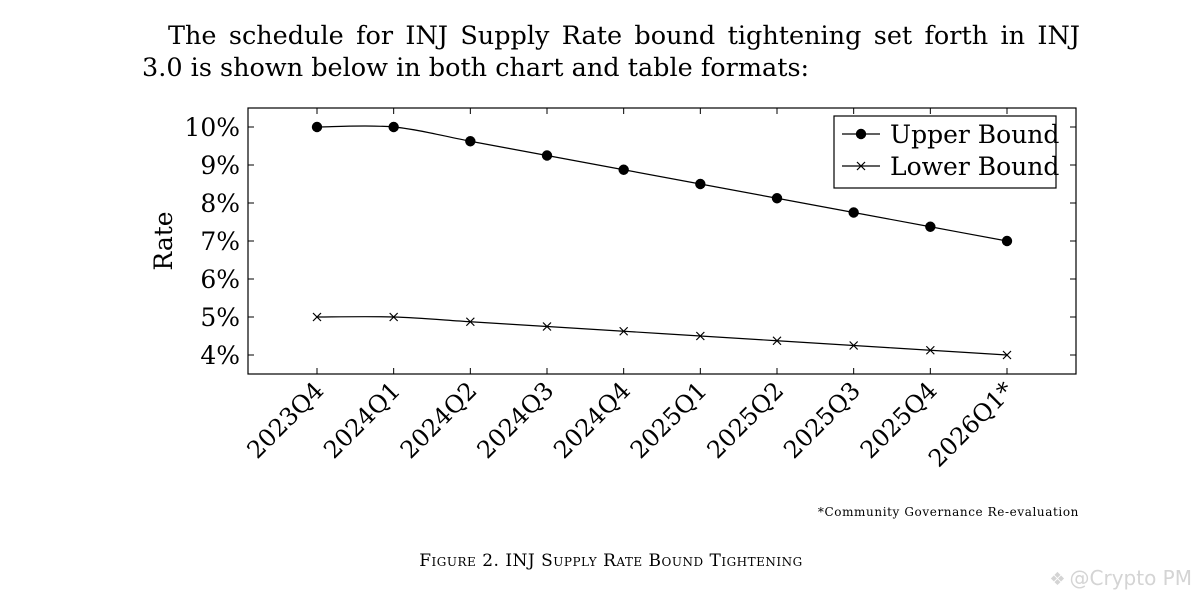 This screenshot has width=1200, height=600. What do you see at coordinates (1130, 578) in the screenshot?
I see `watermark-text: @Crypto PM` at bounding box center [1130, 578].